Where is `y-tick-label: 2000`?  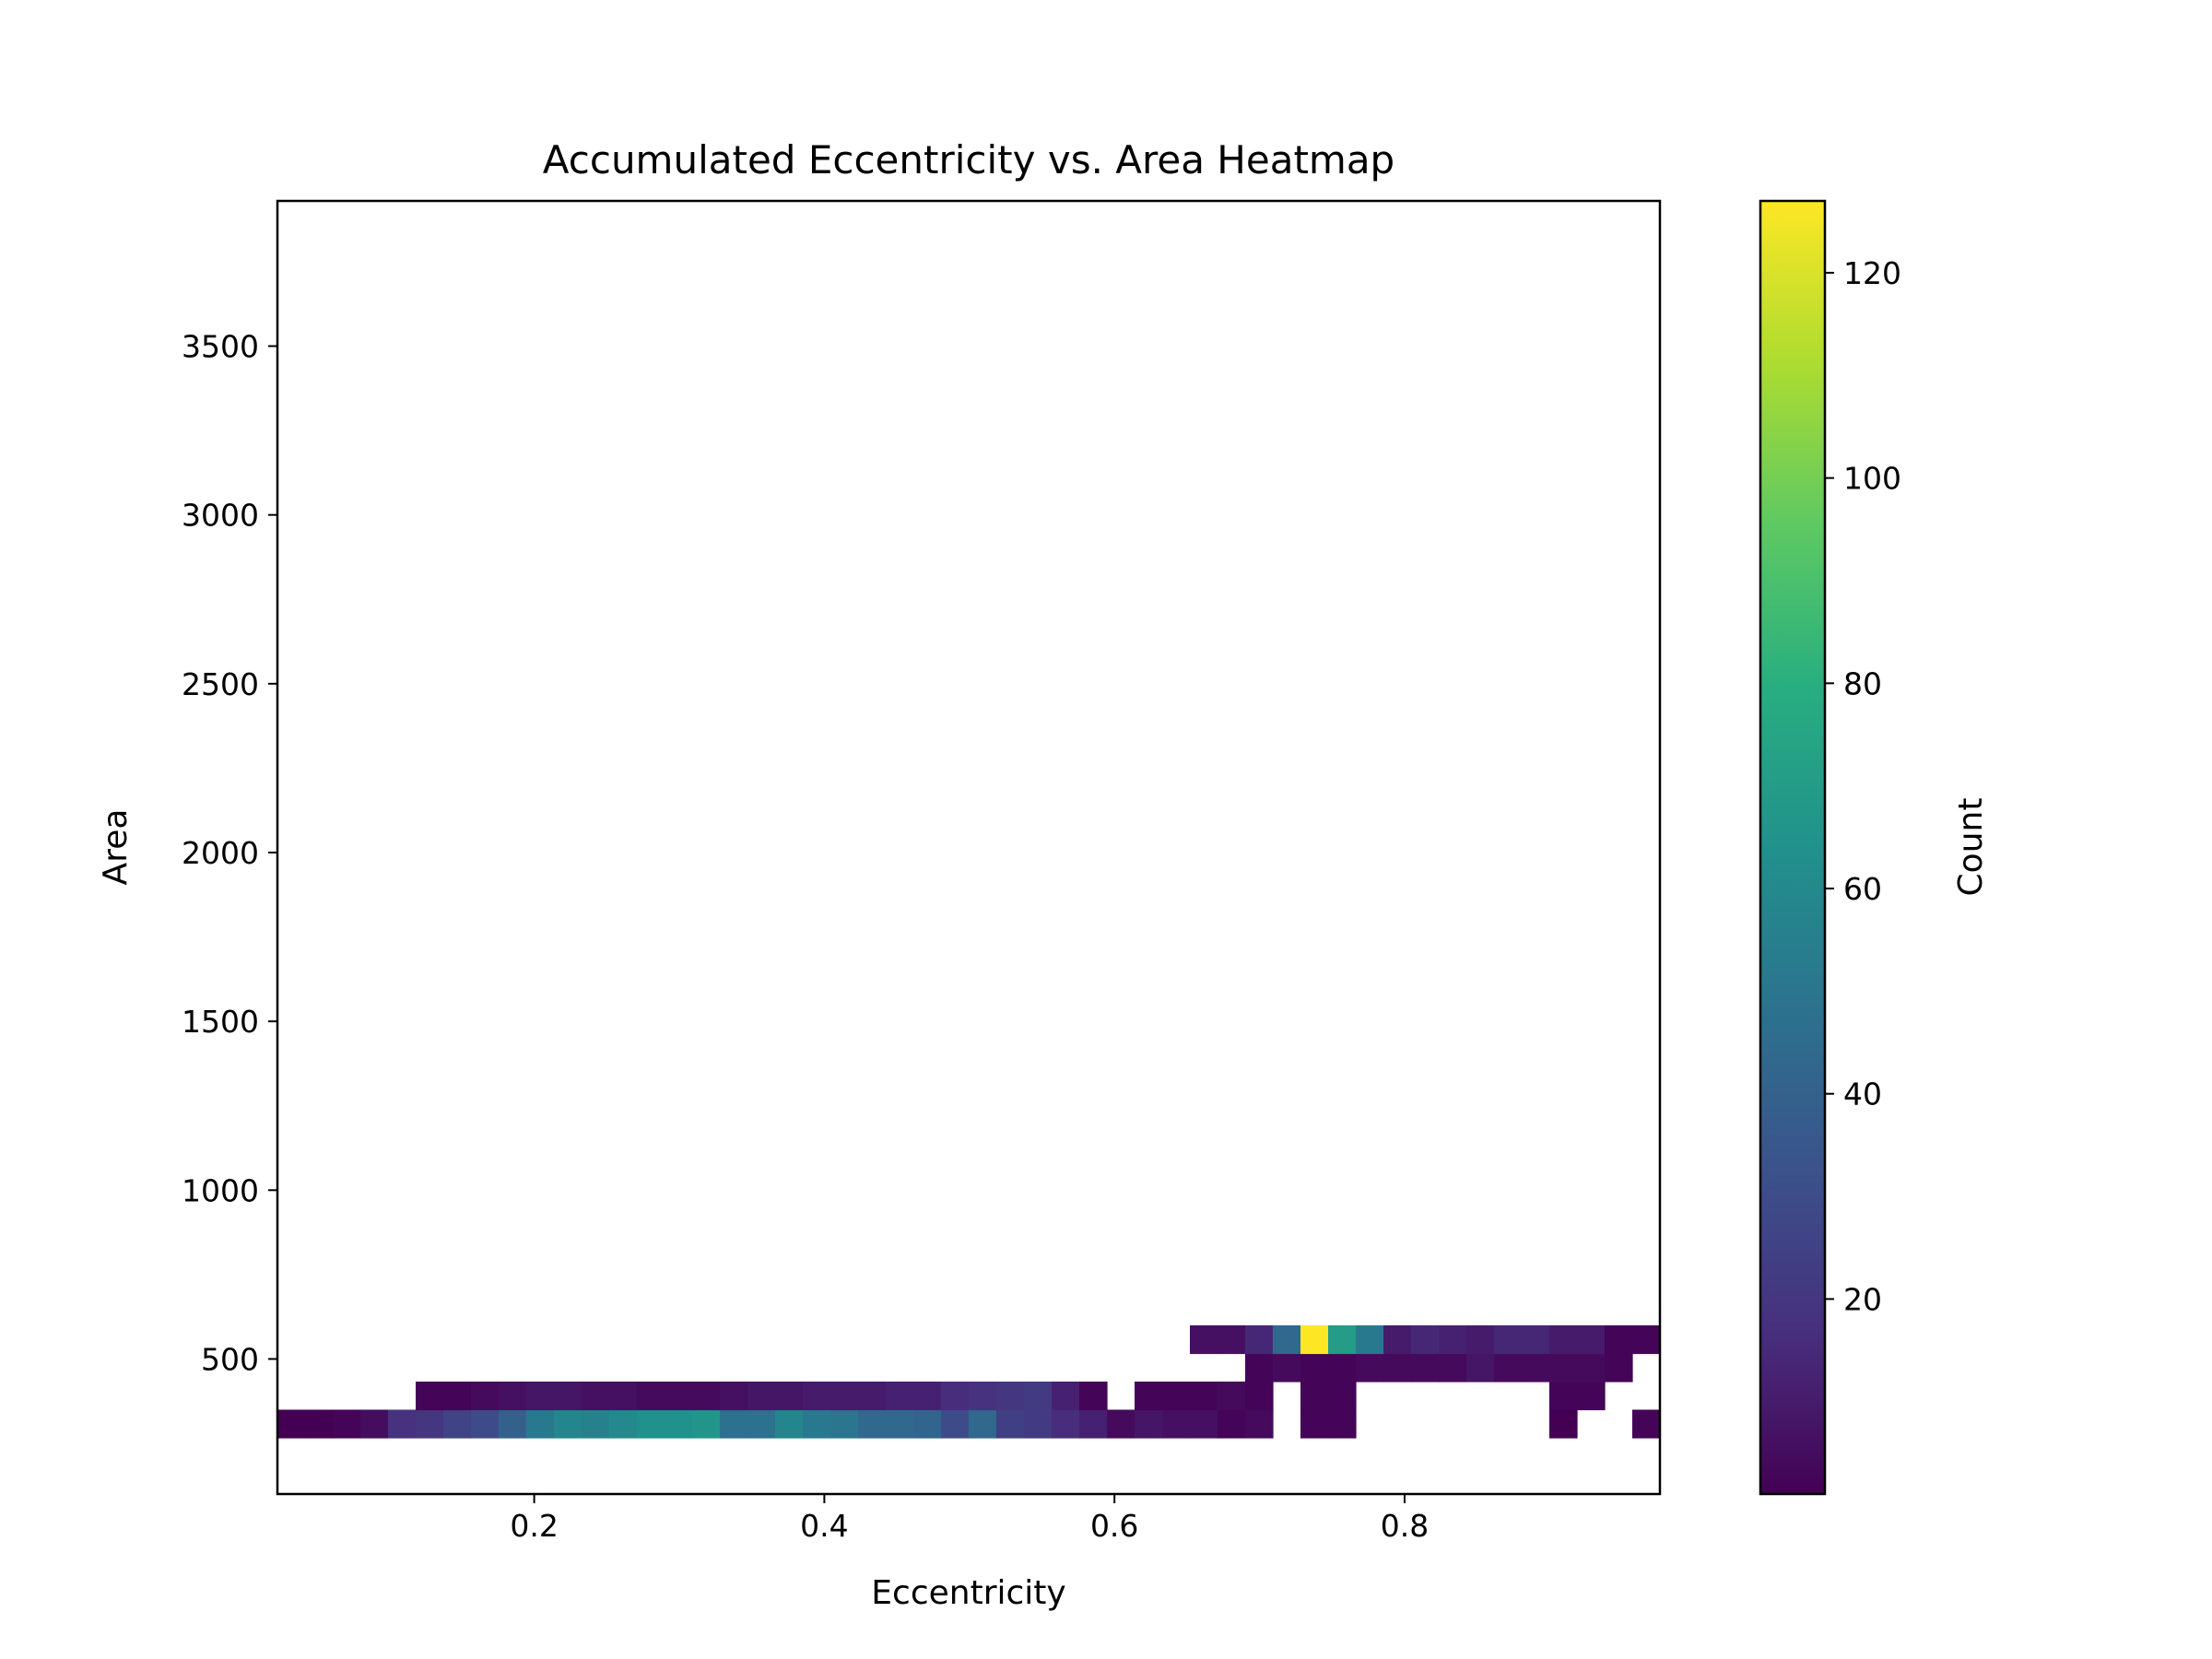
y-tick-label: 2000 is located at coordinates (220, 853).